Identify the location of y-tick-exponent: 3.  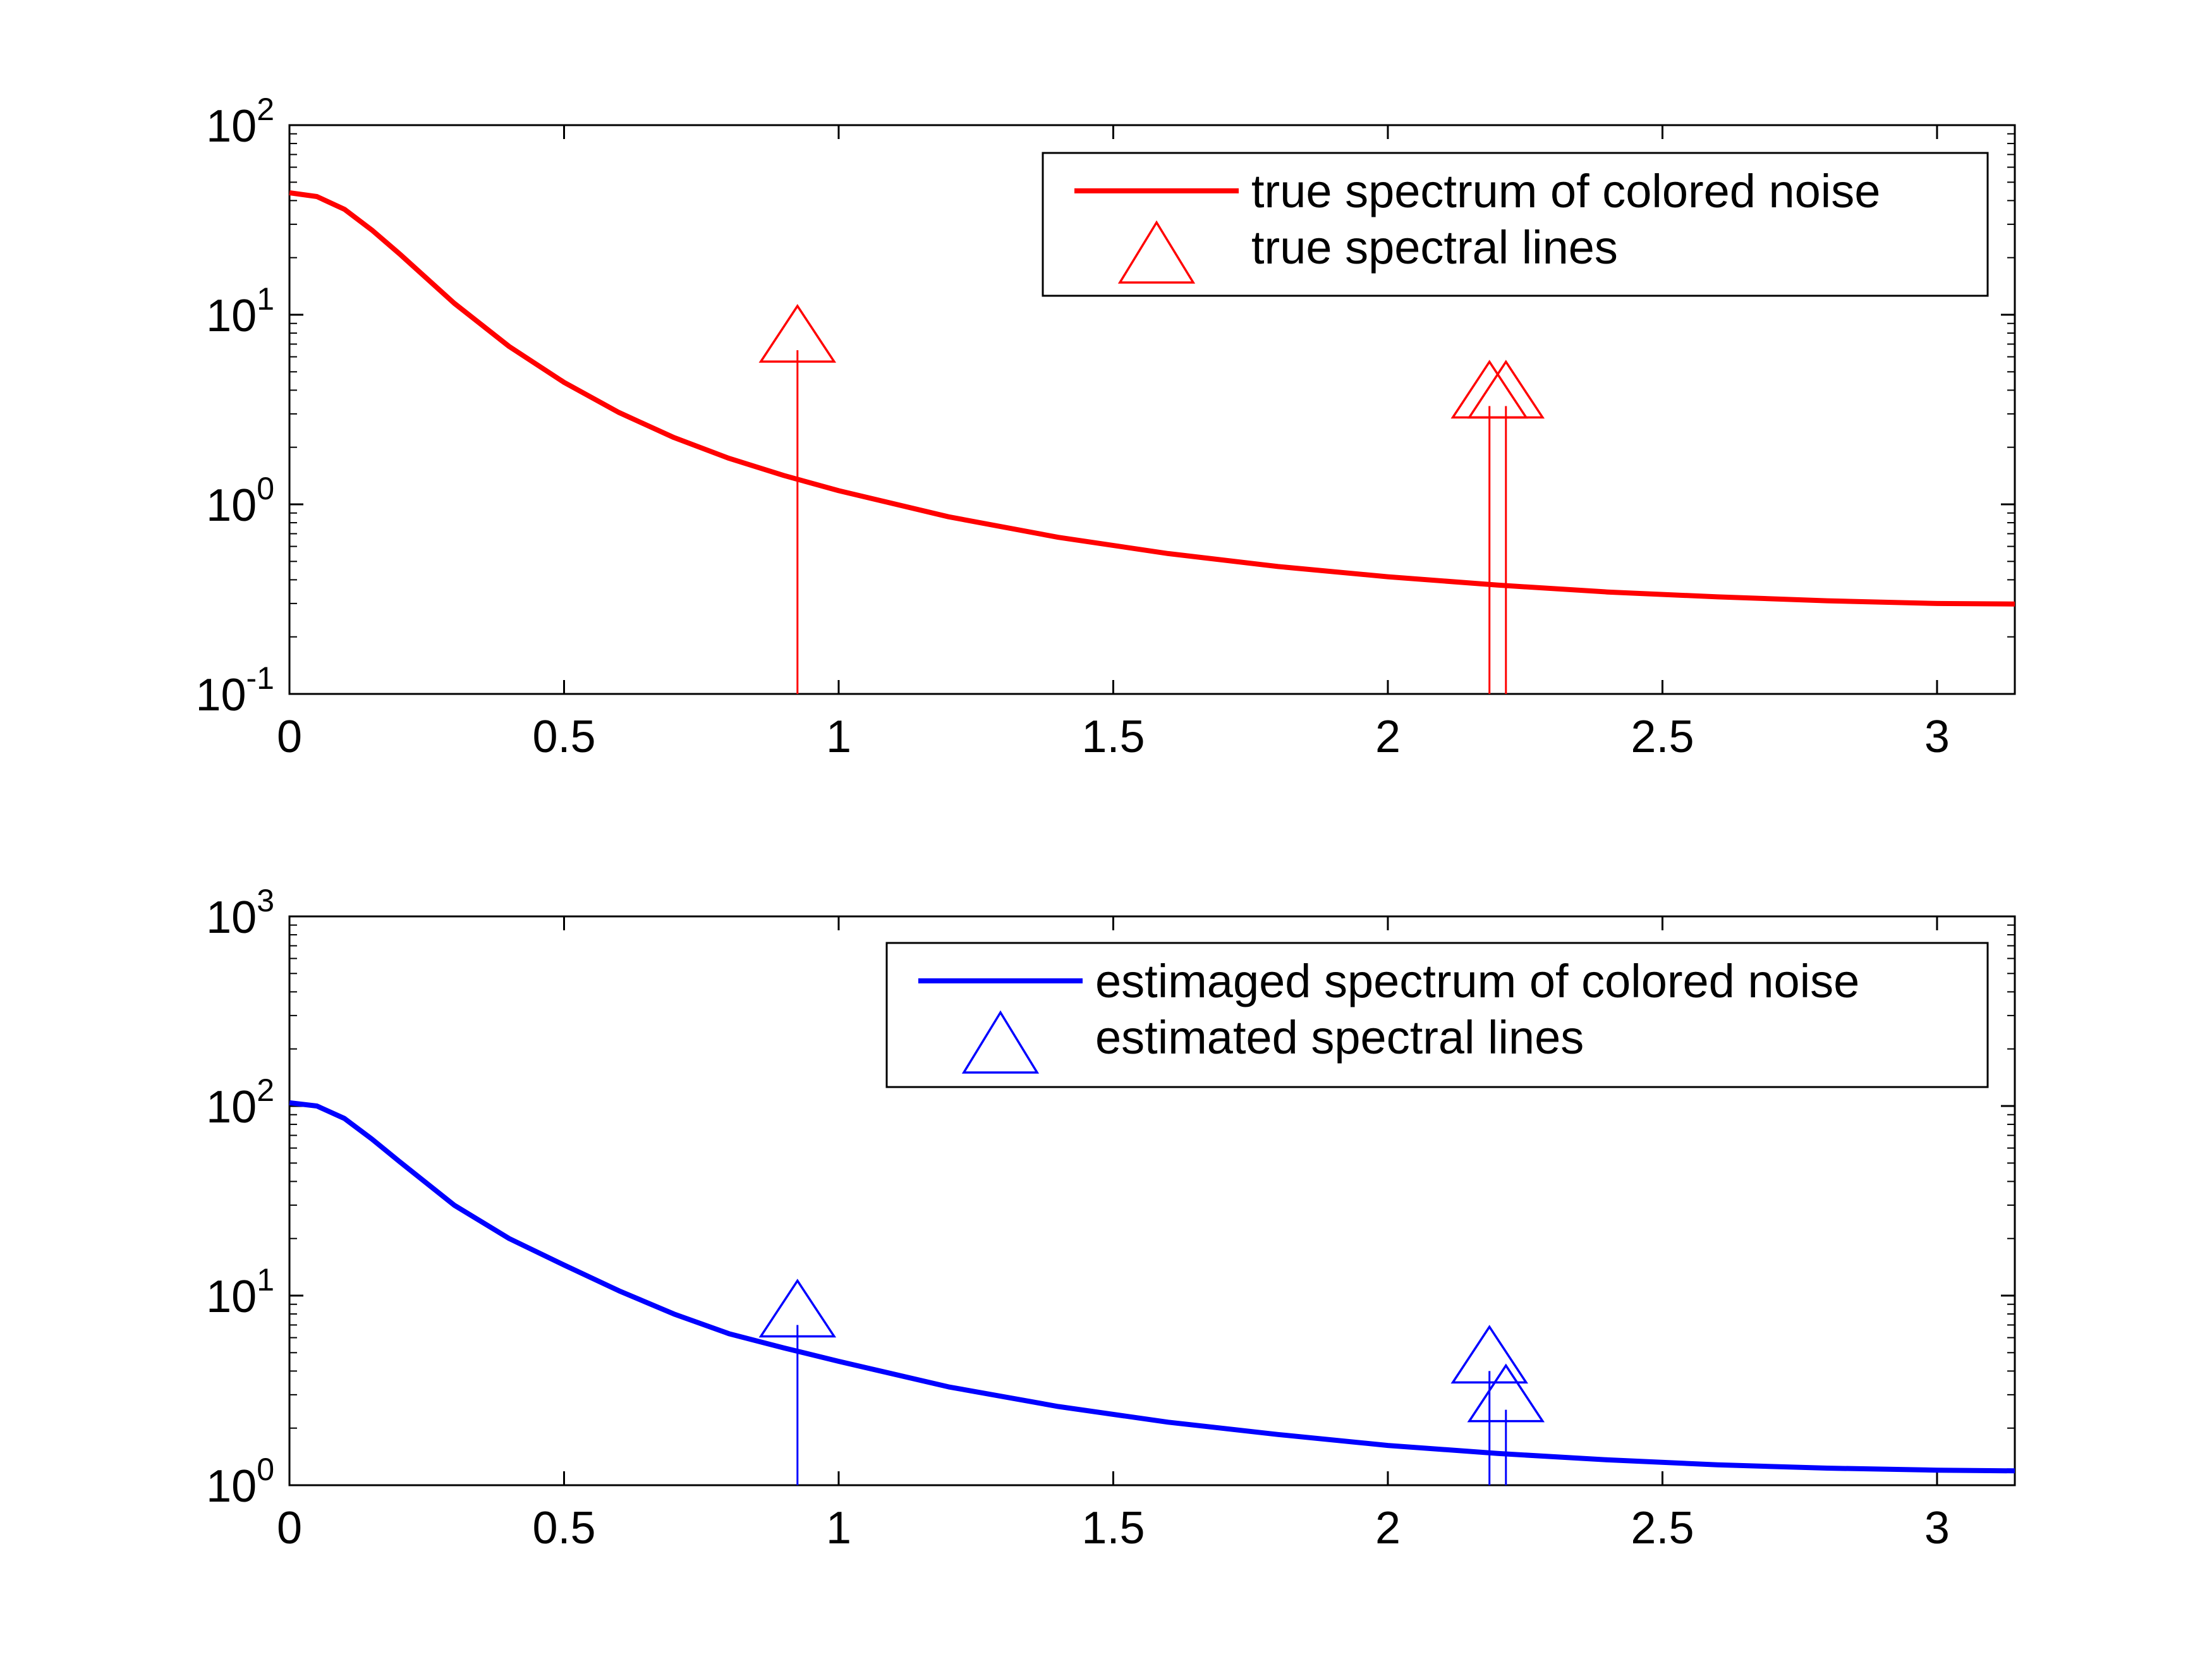
(265, 900).